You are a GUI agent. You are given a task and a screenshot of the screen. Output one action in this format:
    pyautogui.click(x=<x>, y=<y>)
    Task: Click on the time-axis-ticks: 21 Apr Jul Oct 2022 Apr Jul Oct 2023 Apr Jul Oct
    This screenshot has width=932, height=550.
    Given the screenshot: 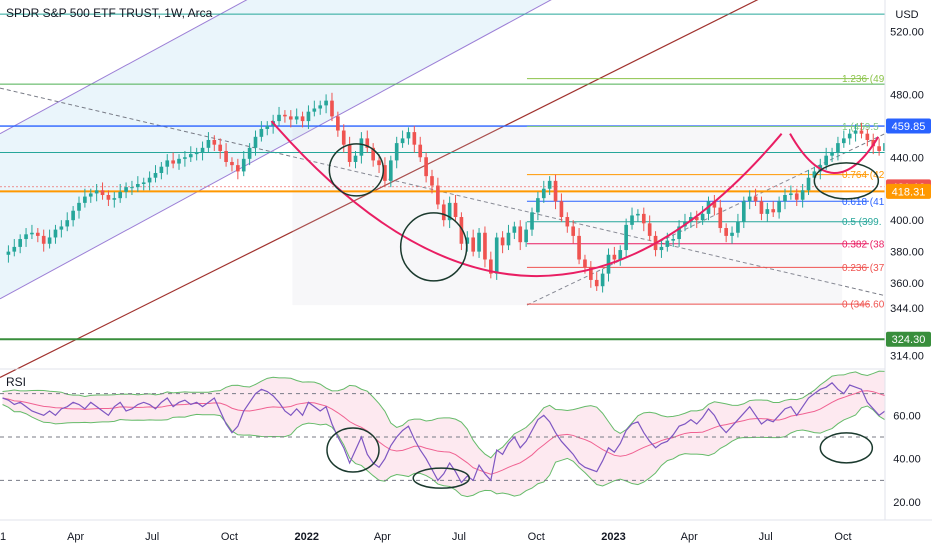 What is the action you would take?
    pyautogui.click(x=426, y=537)
    